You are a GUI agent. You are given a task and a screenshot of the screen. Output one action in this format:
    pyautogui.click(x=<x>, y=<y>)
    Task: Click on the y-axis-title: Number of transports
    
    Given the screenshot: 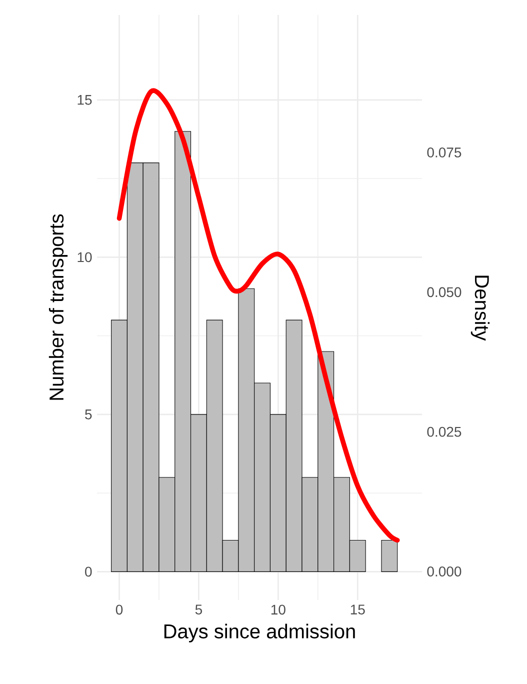 What is the action you would take?
    pyautogui.click(x=58, y=307)
    